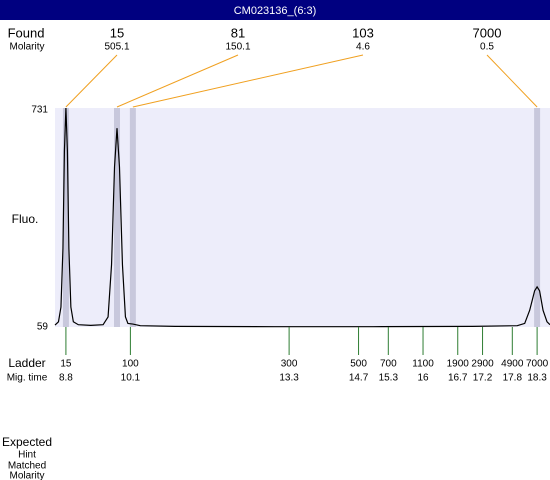 This screenshot has height=480, width=550. I want to click on ladder-time: 17.2, so click(483, 378).